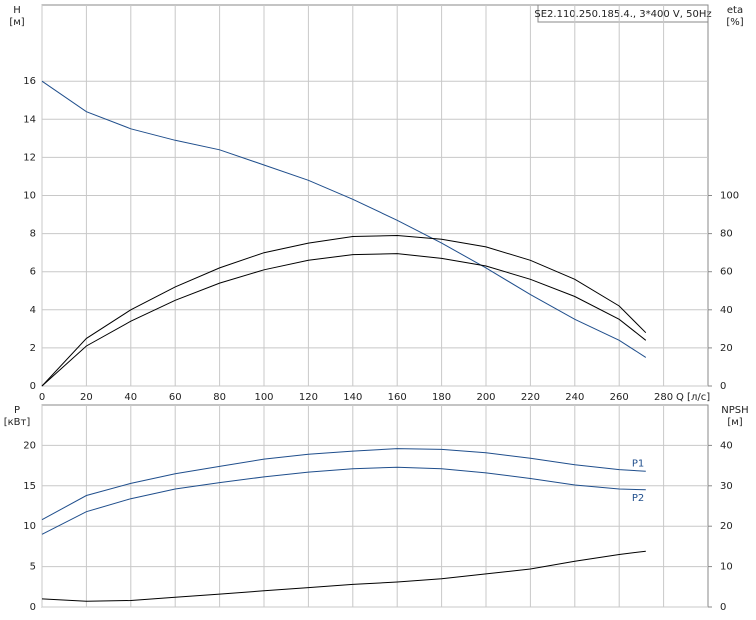 The height and width of the screenshot is (620, 756). What do you see at coordinates (175, 397) in the screenshot?
I see `x-tick-label: 60` at bounding box center [175, 397].